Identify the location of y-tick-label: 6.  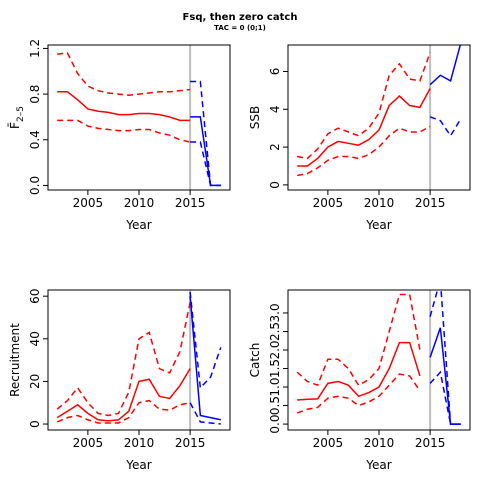
(275, 72).